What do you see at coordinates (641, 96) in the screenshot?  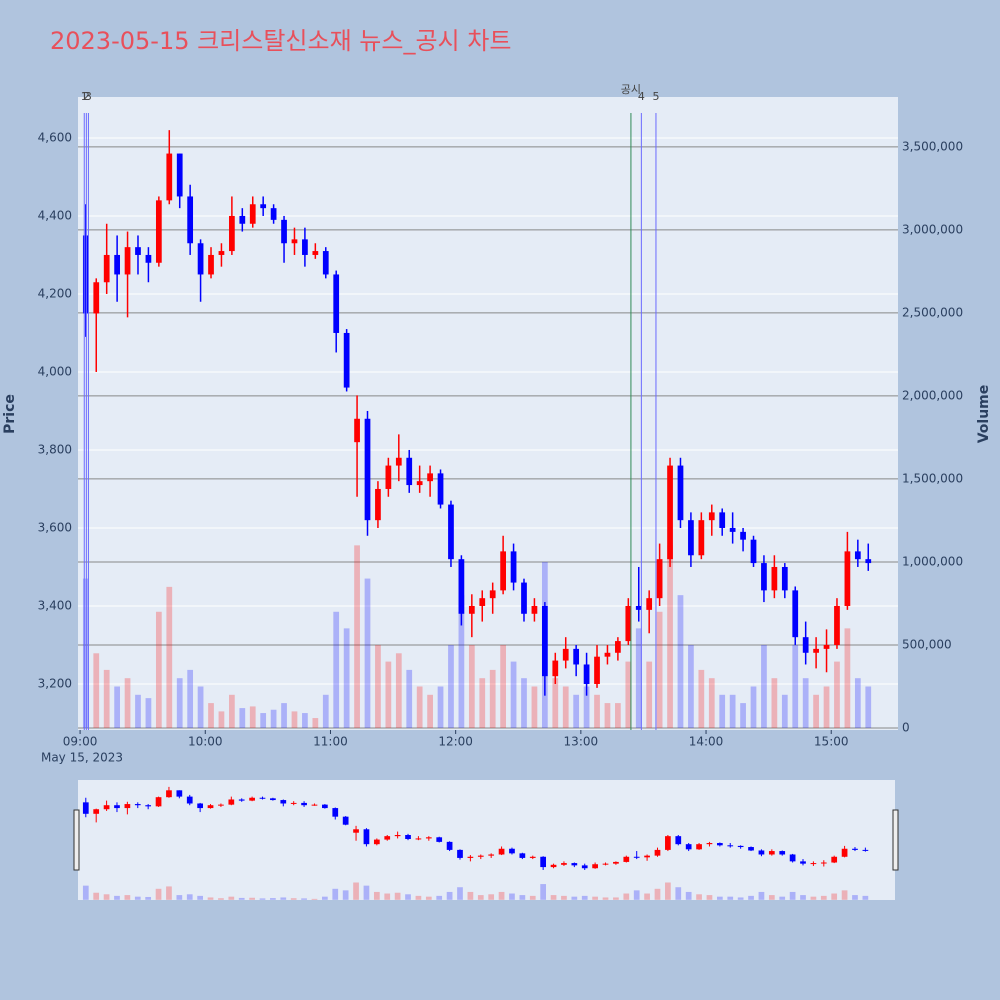 I see `event-label: 4` at bounding box center [641, 96].